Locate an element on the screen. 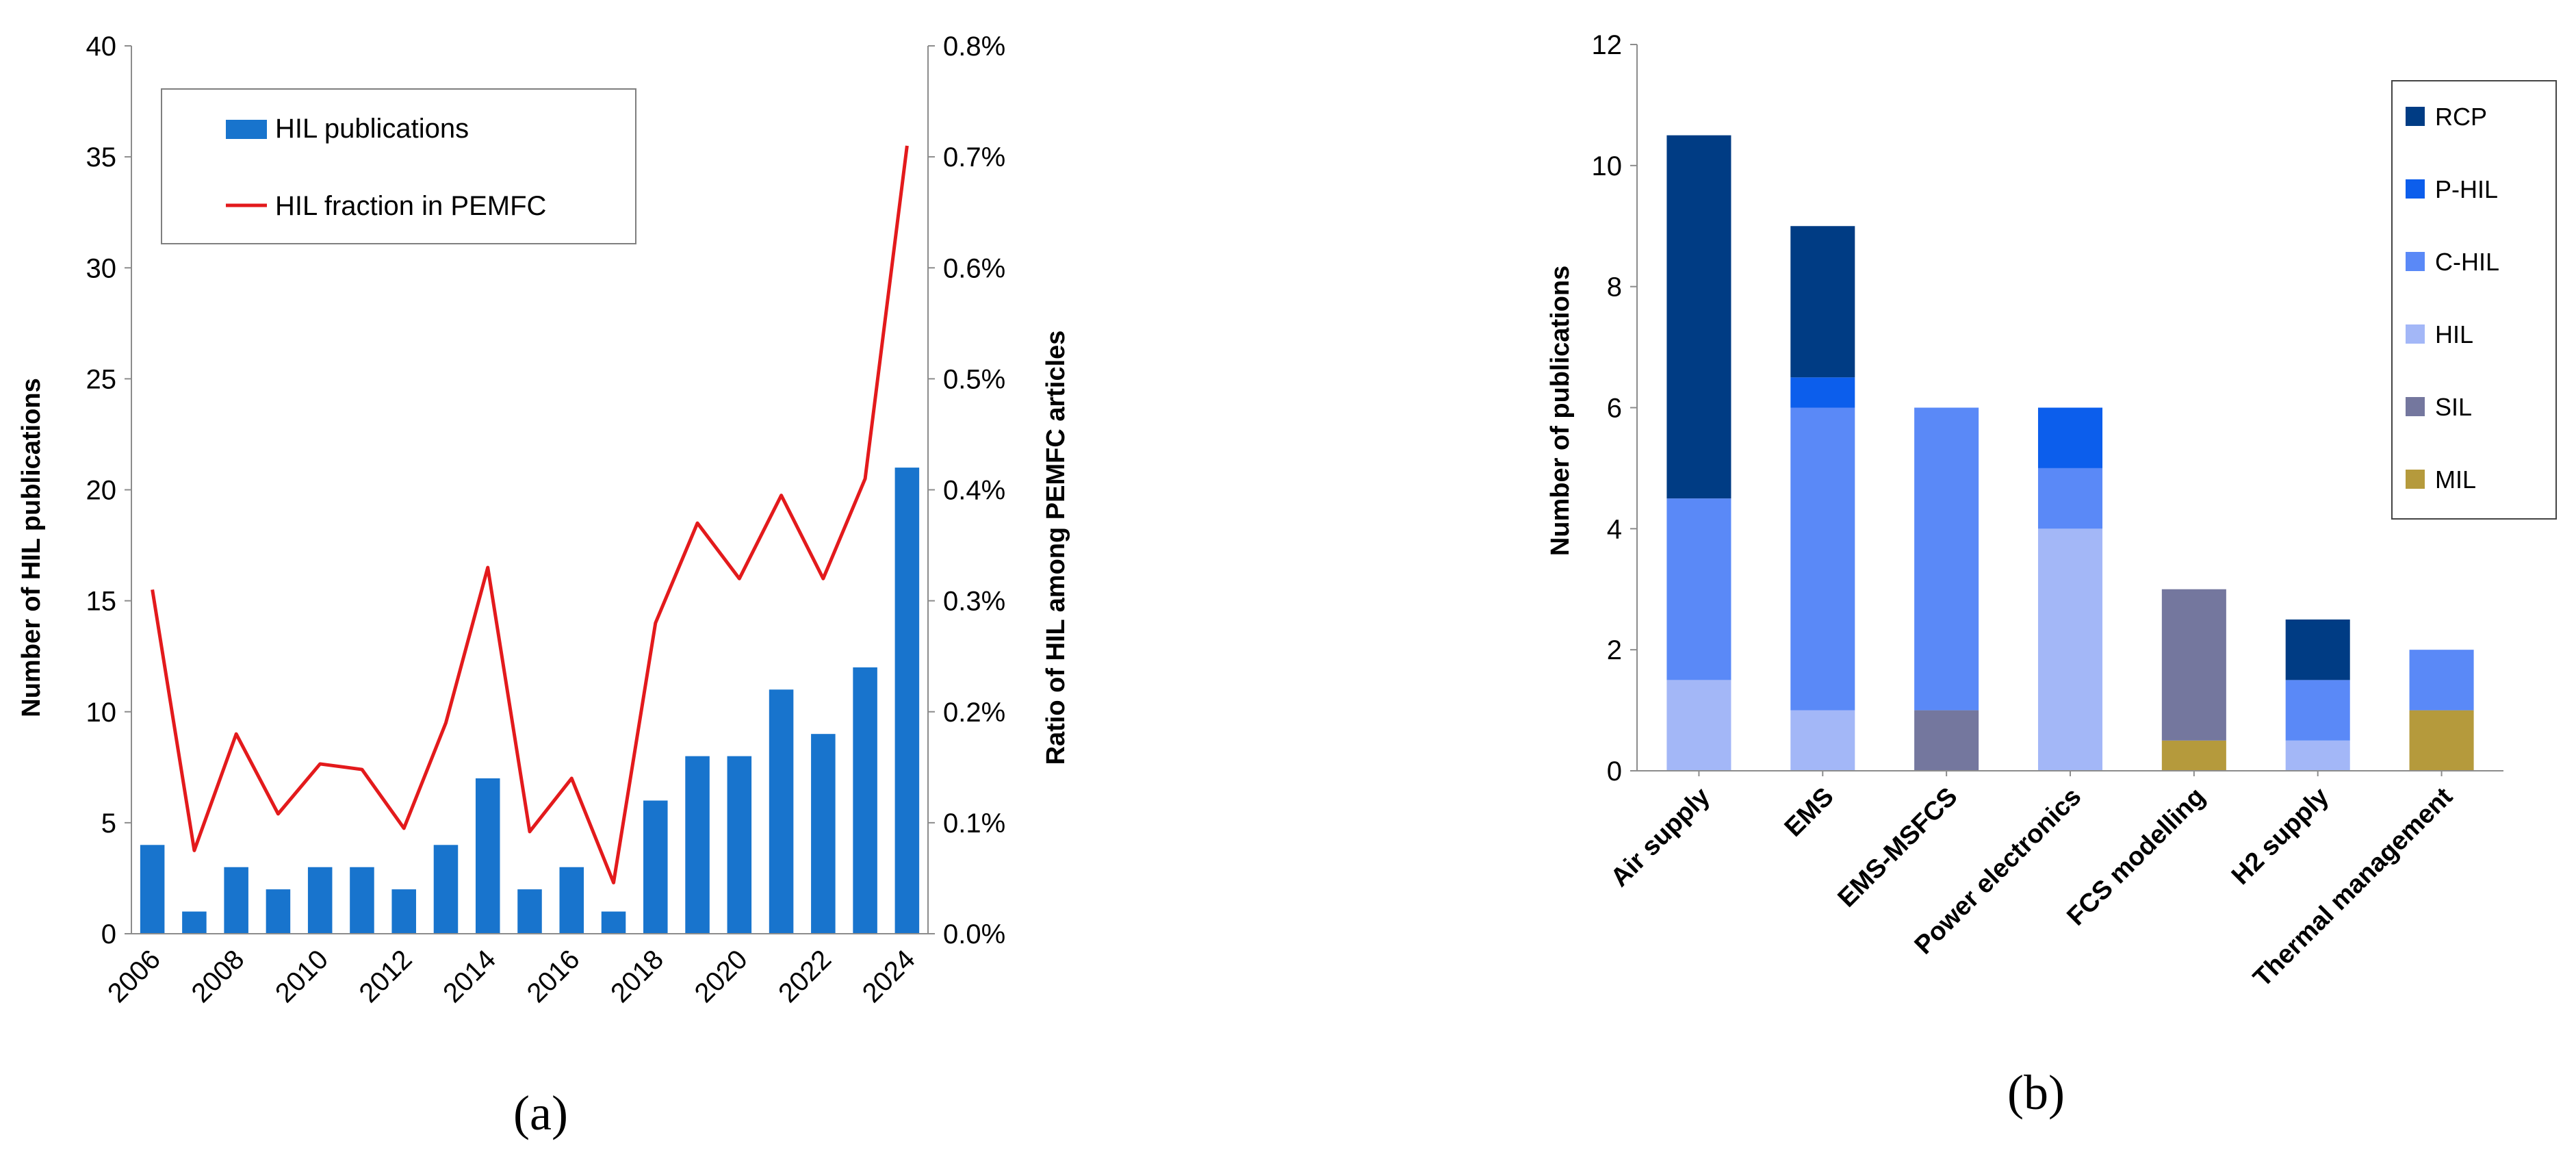 This screenshot has height=1161, width=2576. chart-a-y2-tick-label: 0.3% is located at coordinates (974, 602).